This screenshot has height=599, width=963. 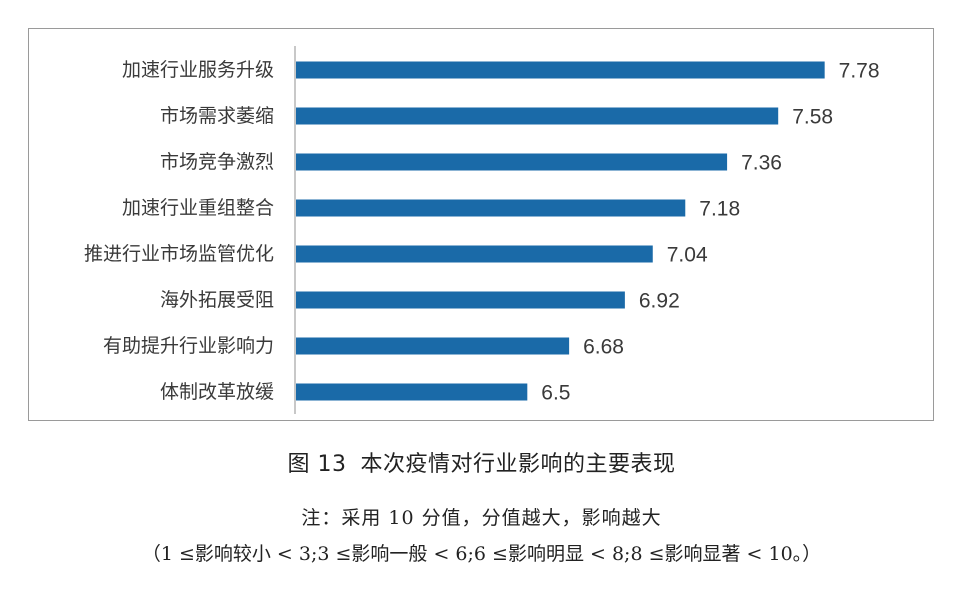 What do you see at coordinates (812, 117) in the screenshot?
I see `value-label: 7.58` at bounding box center [812, 117].